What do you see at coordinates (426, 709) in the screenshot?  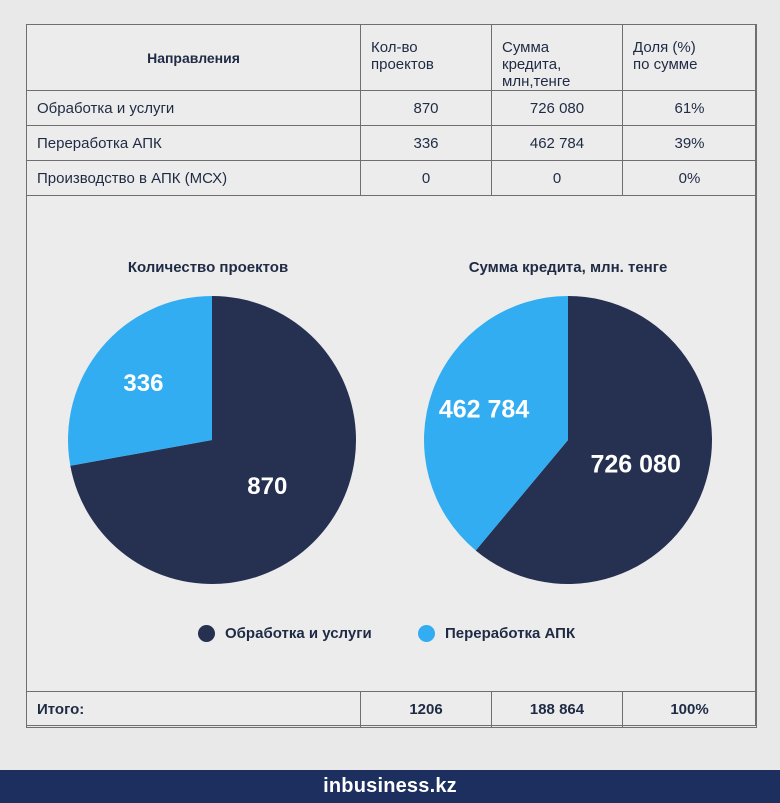 I see `total-count: 1206` at bounding box center [426, 709].